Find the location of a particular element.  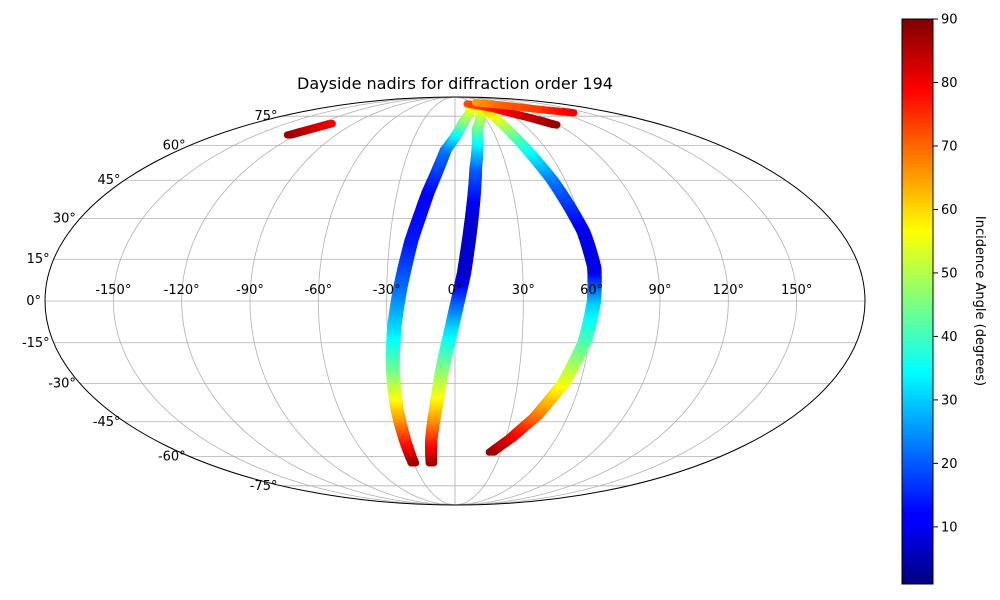

colorbar-tick-label: 70 is located at coordinates (949, 146).